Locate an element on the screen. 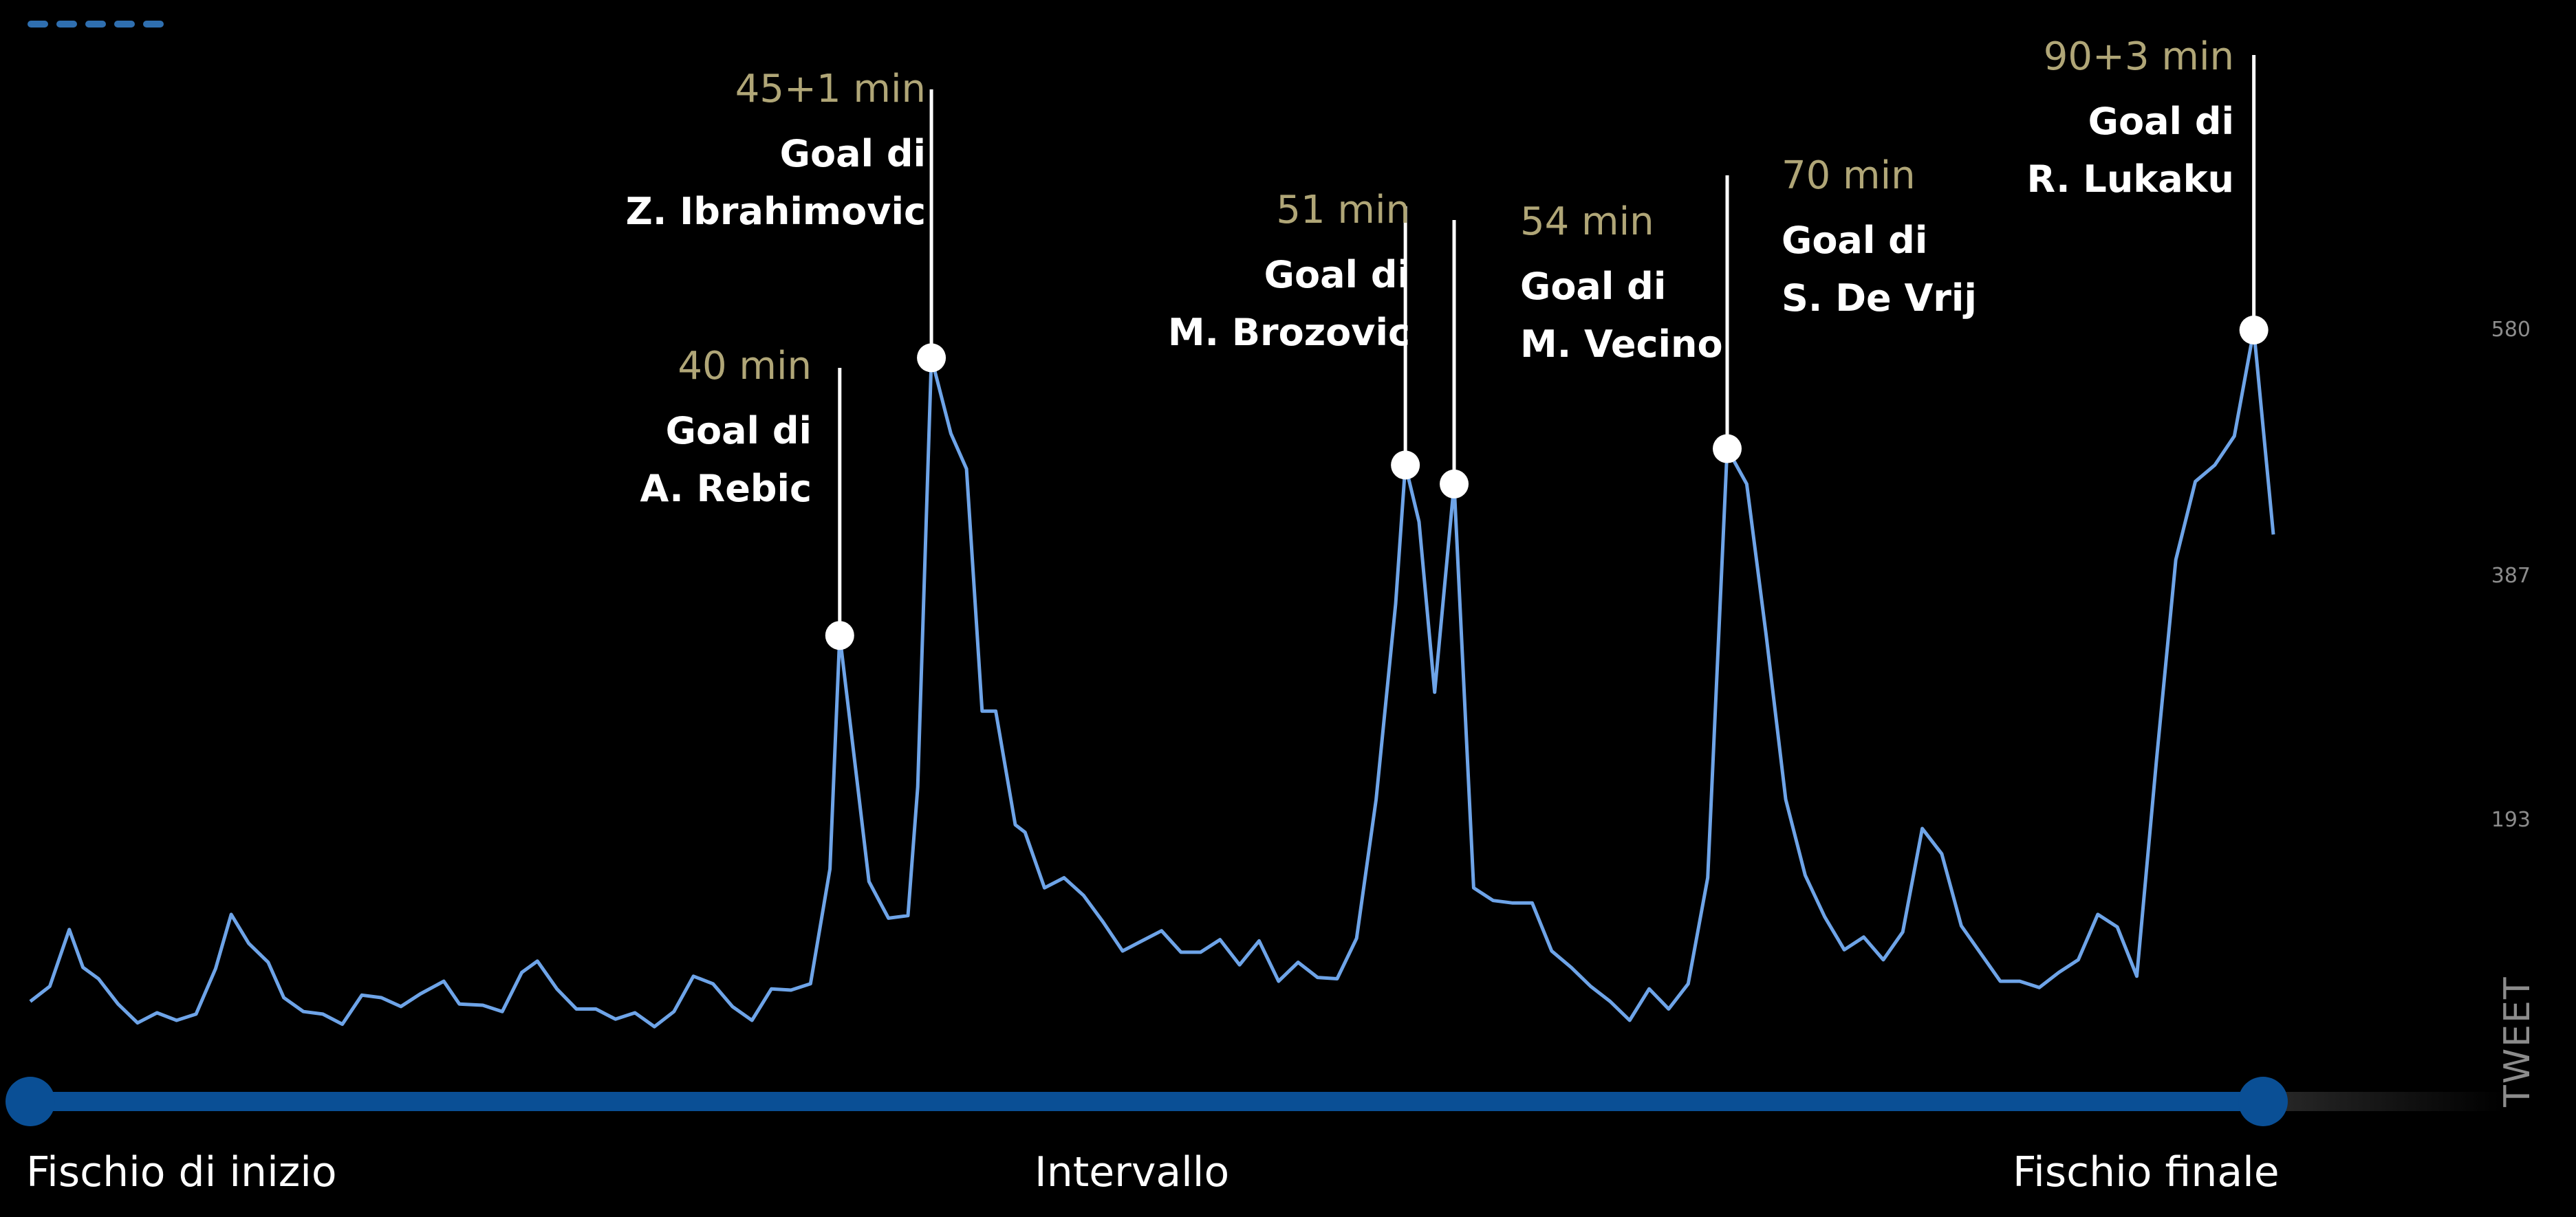  phase-label-kickoff: Fischio di inizio is located at coordinates (181, 1172).